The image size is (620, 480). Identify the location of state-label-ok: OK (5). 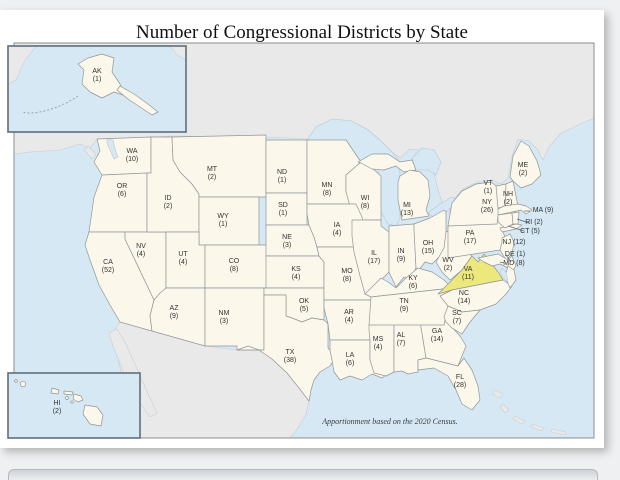
(304, 305).